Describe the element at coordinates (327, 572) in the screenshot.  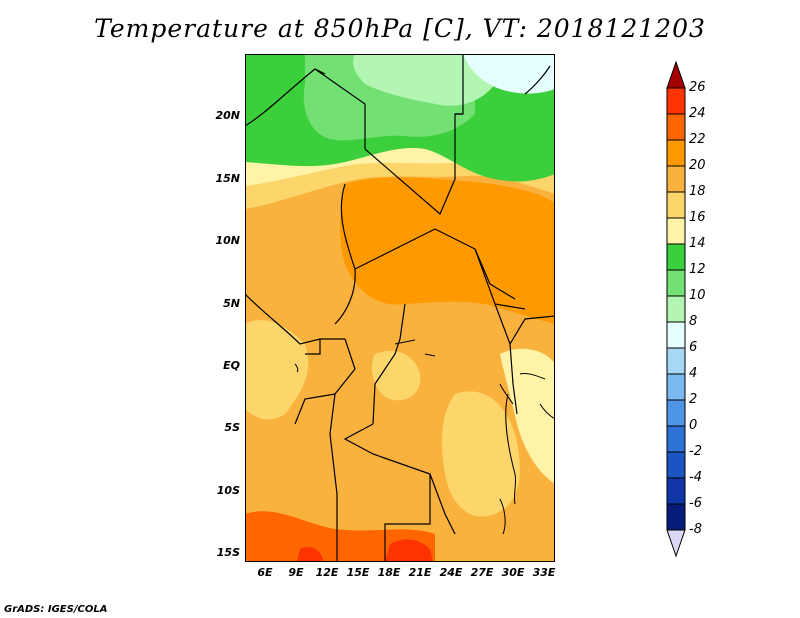
I see `x-tick-12e: 12E` at that location.